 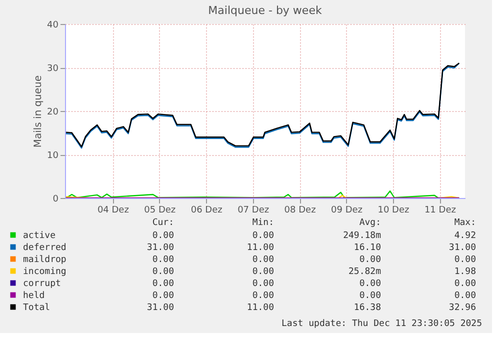 What do you see at coordinates (53, 156) in the screenshot?
I see `y-tick-label: 10` at bounding box center [53, 156].